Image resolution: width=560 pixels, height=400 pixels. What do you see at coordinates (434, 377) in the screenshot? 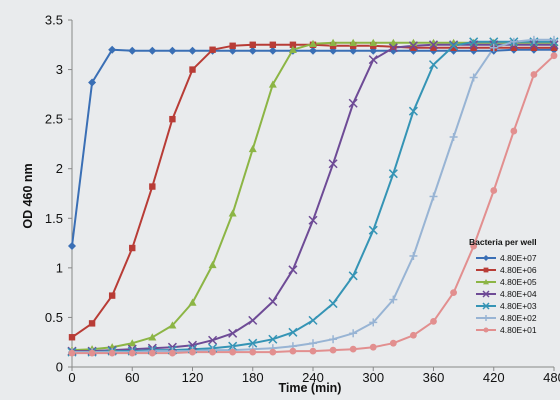
I see `x-tick-label: 360` at bounding box center [434, 377].